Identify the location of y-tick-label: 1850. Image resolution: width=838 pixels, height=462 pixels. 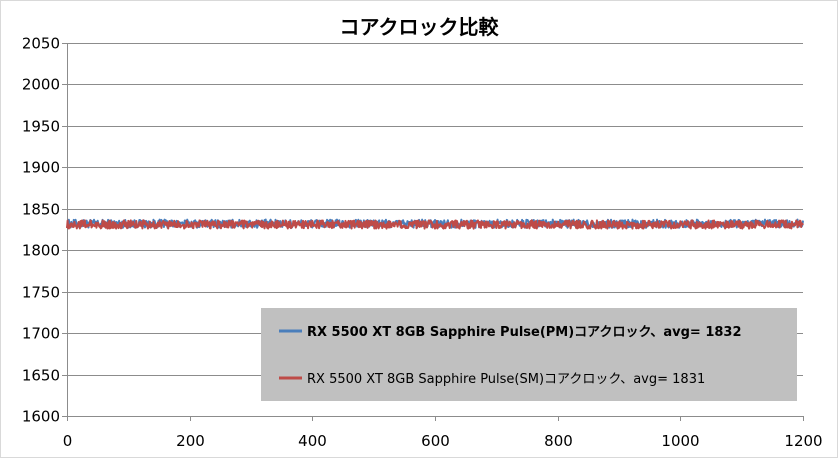
(41, 210).